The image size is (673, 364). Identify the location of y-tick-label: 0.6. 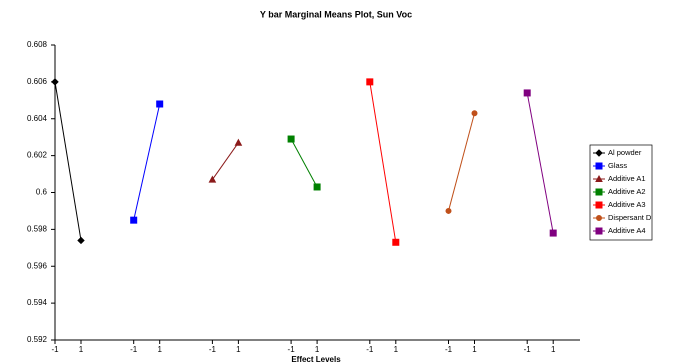
(42, 192).